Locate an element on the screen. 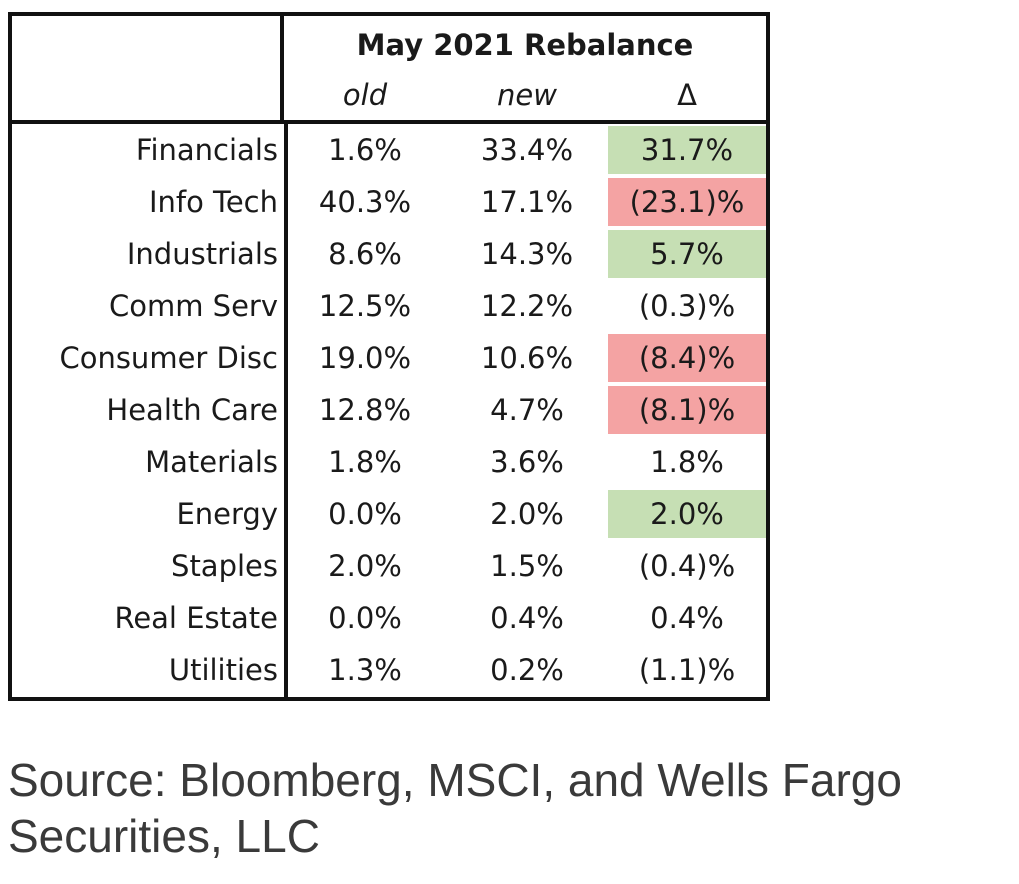  column-header-old: old is located at coordinates (365, 95).